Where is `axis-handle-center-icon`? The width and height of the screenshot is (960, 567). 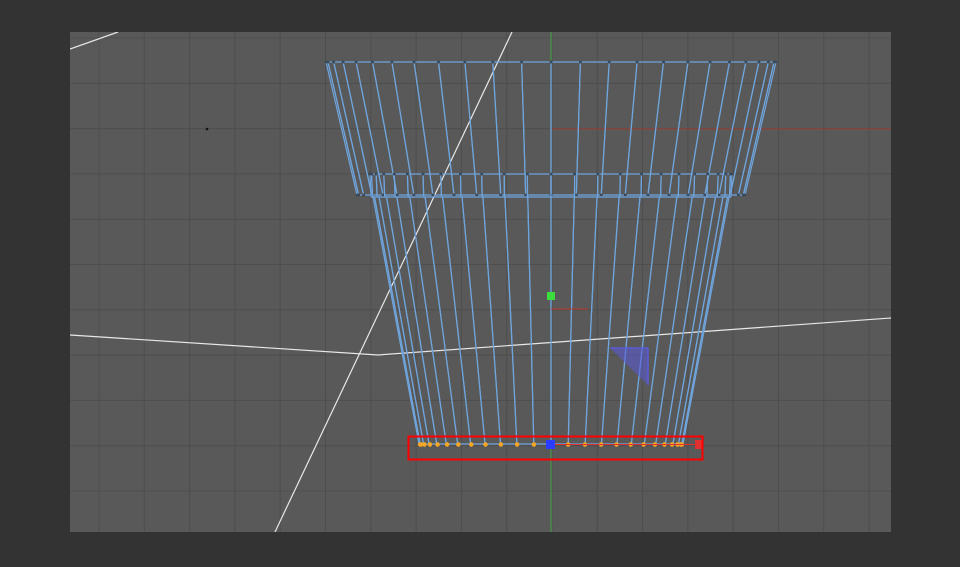
axis-handle-center-icon is located at coordinates (550, 444).